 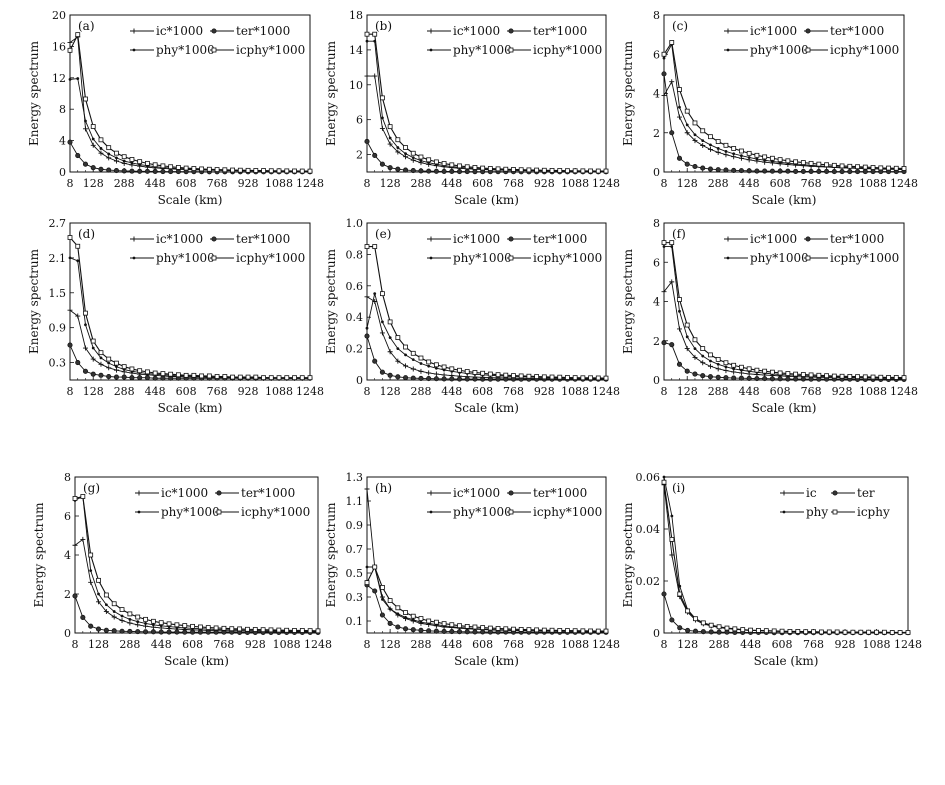 What do you see at coordinates (678, 488) in the screenshot?
I see `panel-label: (i)` at bounding box center [678, 488].